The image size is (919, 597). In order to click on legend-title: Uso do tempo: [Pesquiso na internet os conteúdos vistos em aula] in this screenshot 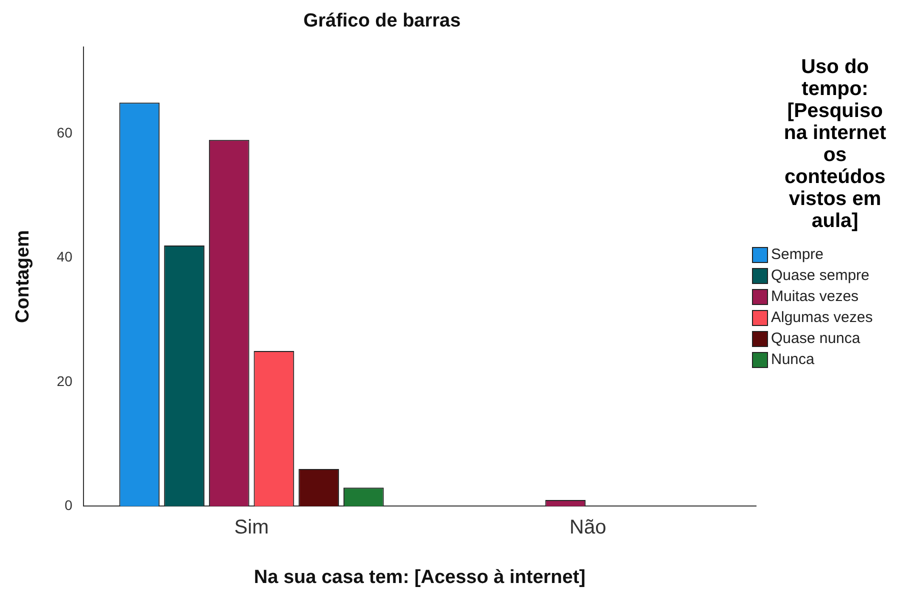, I will do `click(835, 144)`.